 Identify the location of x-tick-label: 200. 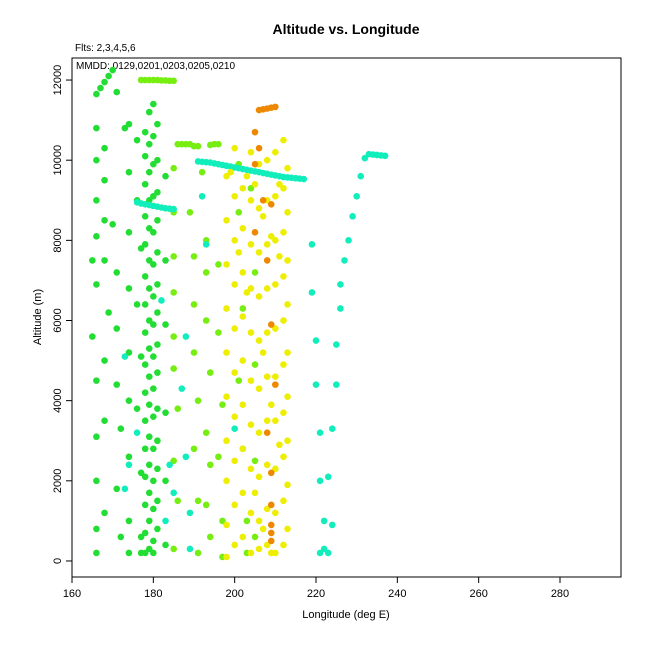
(234, 594).